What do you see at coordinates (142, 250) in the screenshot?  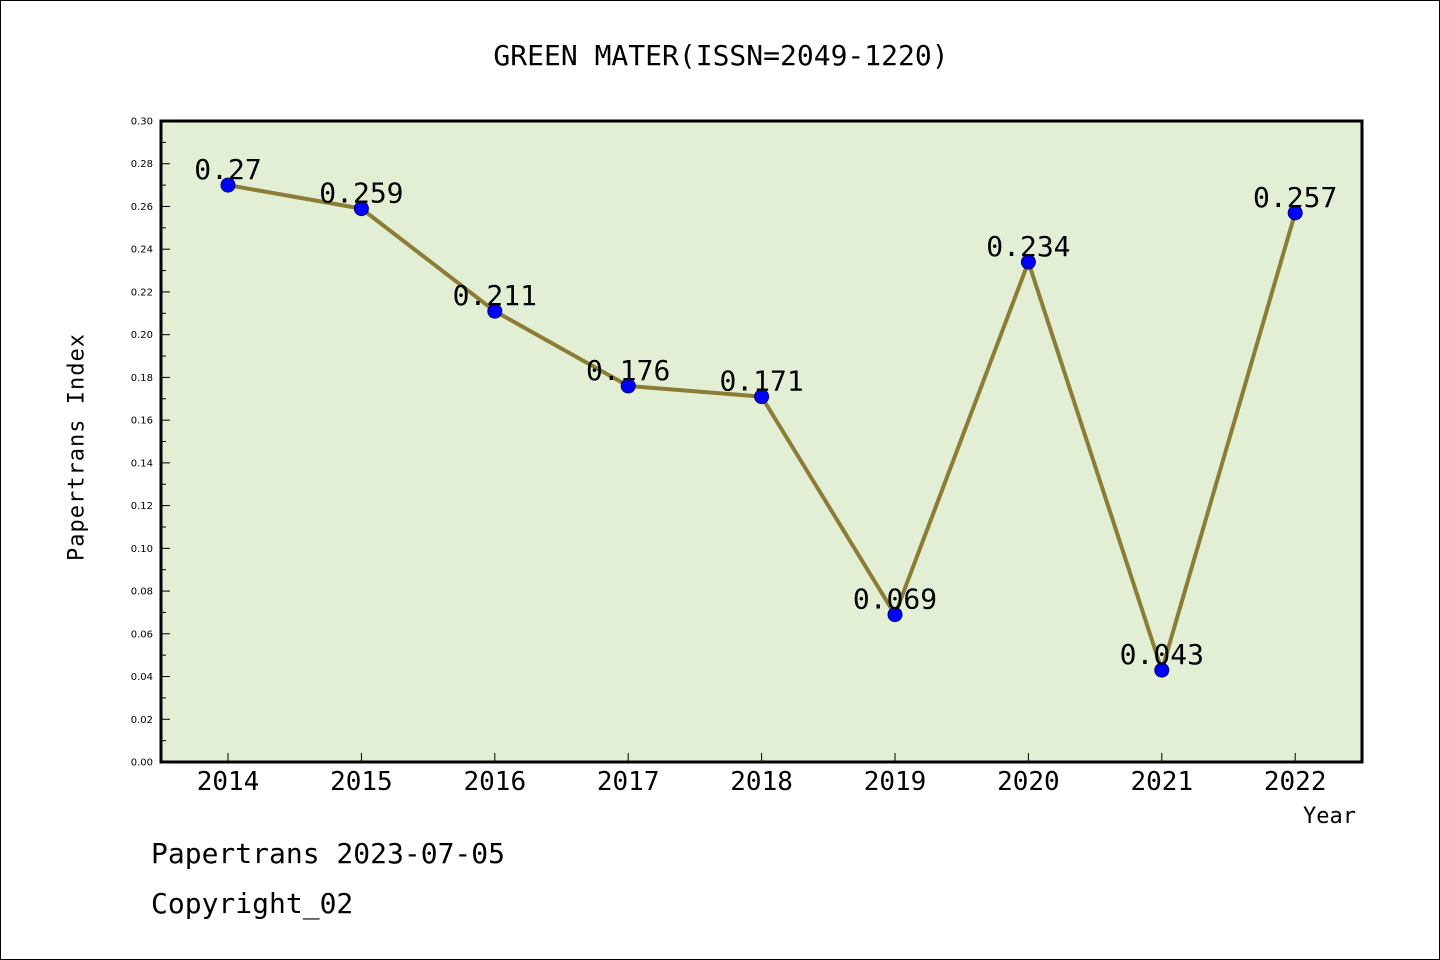 I see `y-tick-label: 0.24` at bounding box center [142, 250].